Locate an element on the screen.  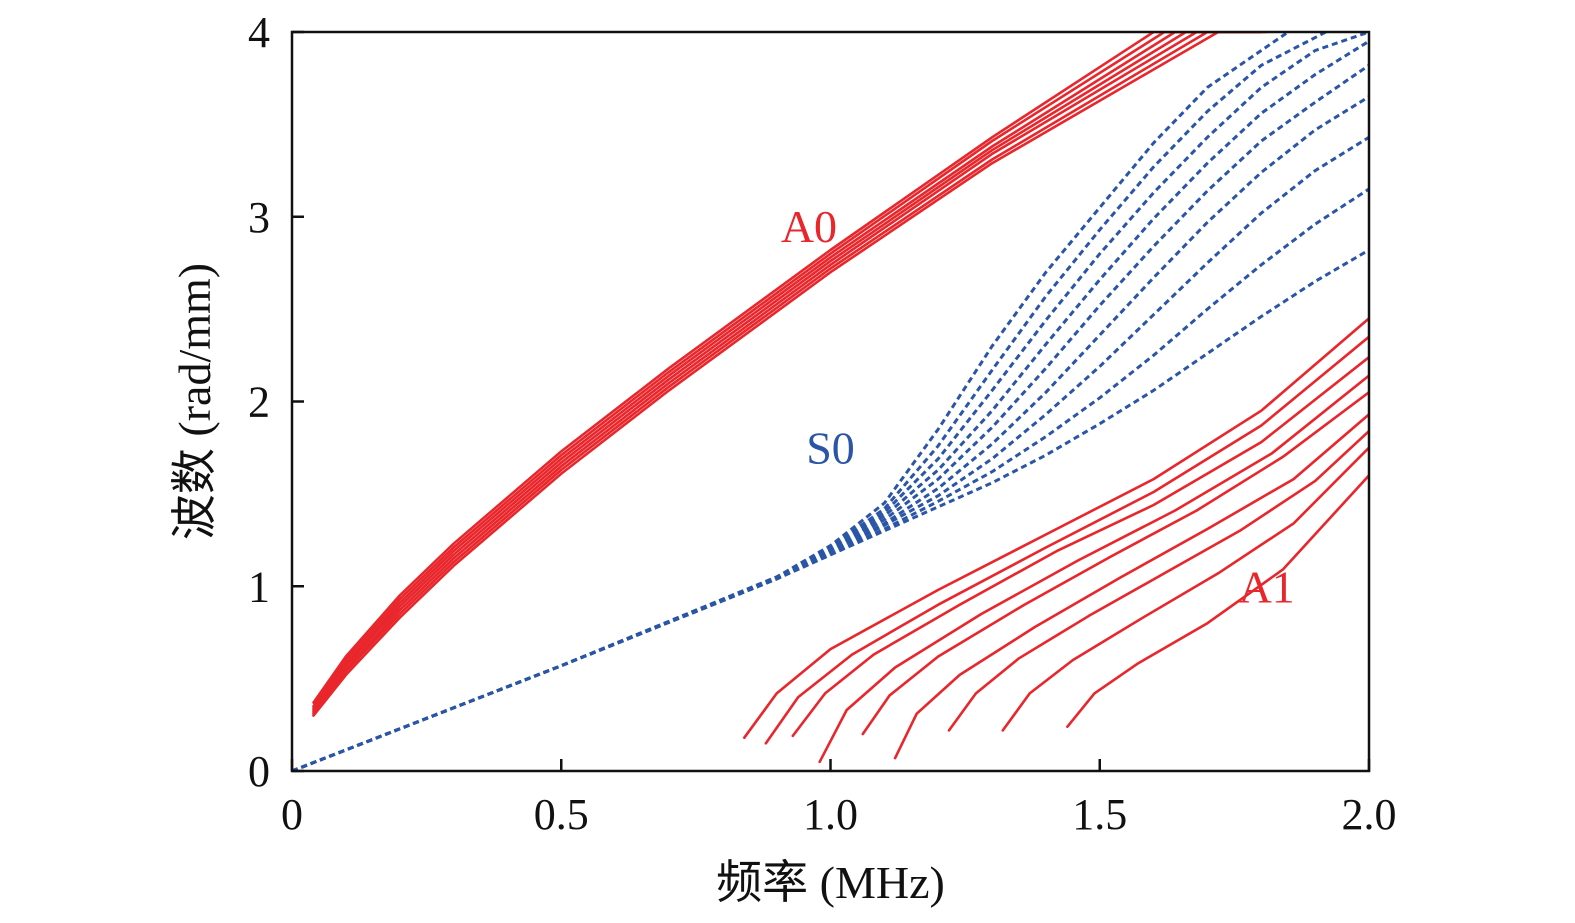
mode-annotations: A0 S0 A1 is located at coordinates (1038, 406).